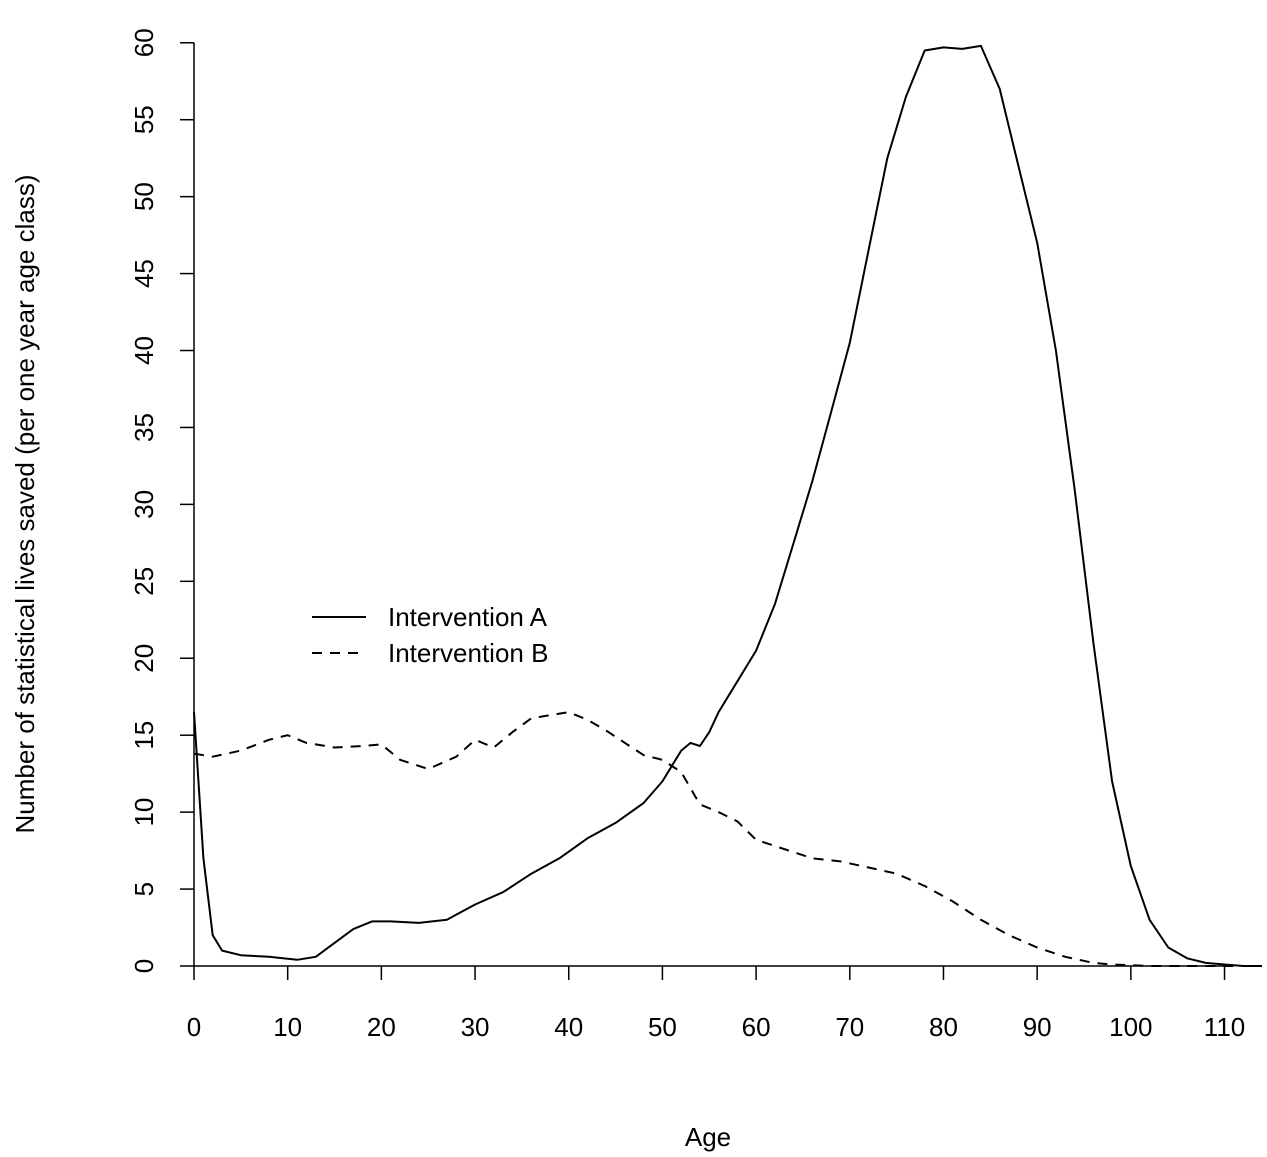 Image resolution: width=1267 pixels, height=1157 pixels. I want to click on legend: Intervention A Intervention B, so click(430, 635).